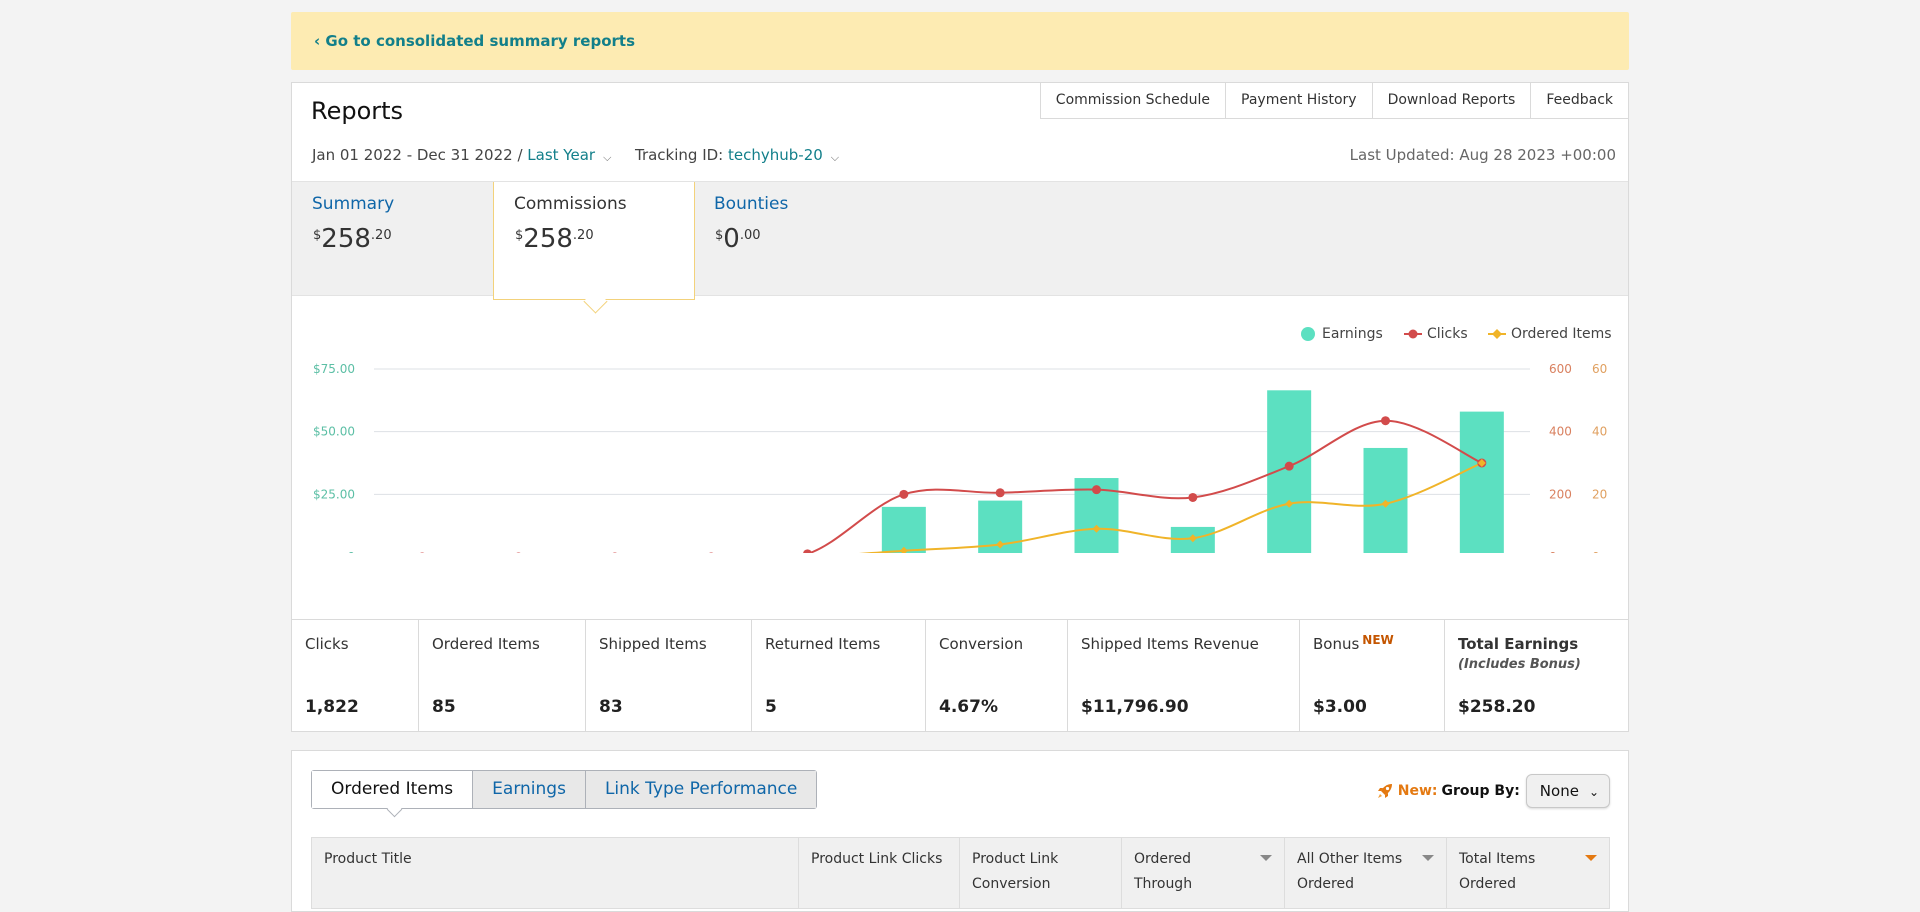  What do you see at coordinates (1482, 155) in the screenshot?
I see `last-updated: Last Updated: Aug 28 2023 +00:00` at bounding box center [1482, 155].